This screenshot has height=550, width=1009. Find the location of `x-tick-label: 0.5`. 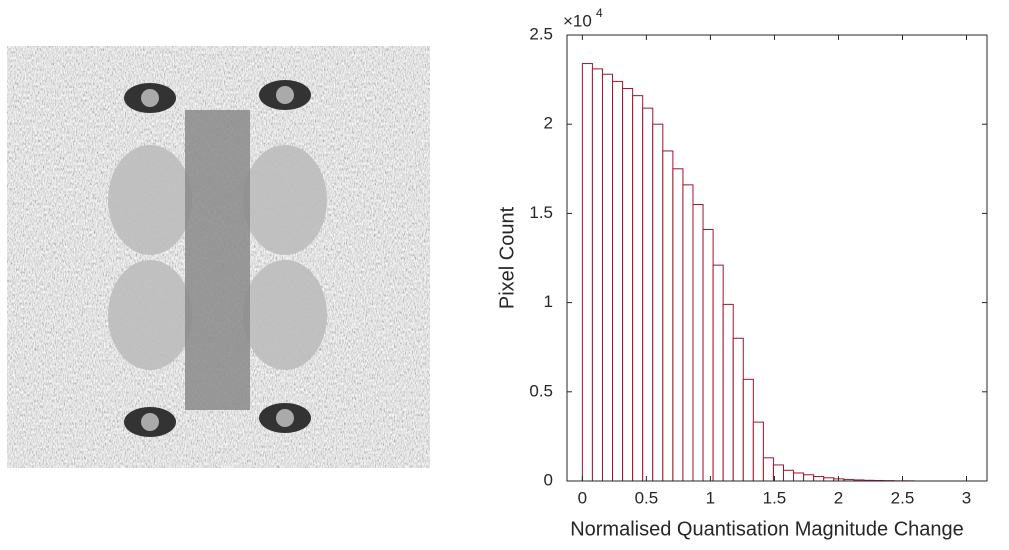

x-tick-label: 0.5 is located at coordinates (647, 497).